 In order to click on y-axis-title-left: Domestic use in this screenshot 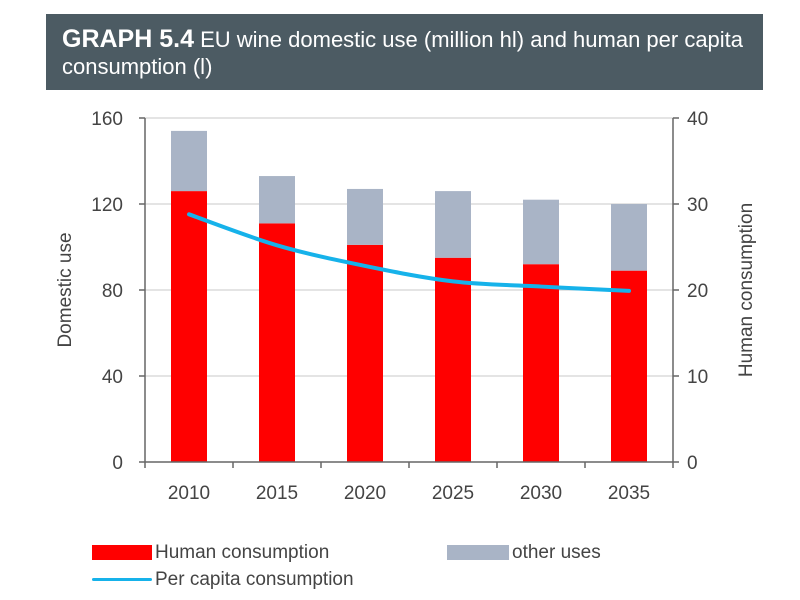, I will do `click(65, 289)`.